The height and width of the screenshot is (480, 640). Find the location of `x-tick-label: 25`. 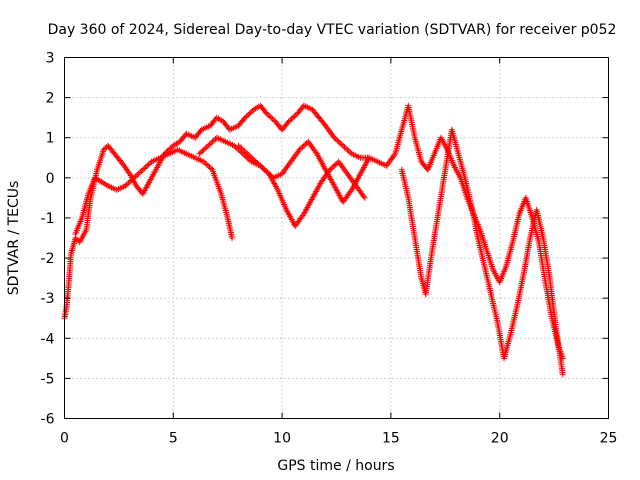

x-tick-label: 25 is located at coordinates (609, 439).